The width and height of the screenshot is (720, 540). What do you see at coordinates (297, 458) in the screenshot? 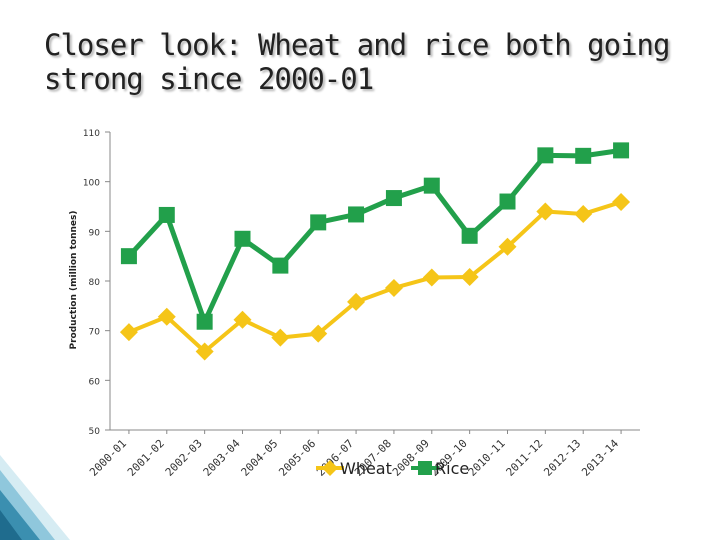
I see `x-tick-label: 2005-06` at bounding box center [297, 458].